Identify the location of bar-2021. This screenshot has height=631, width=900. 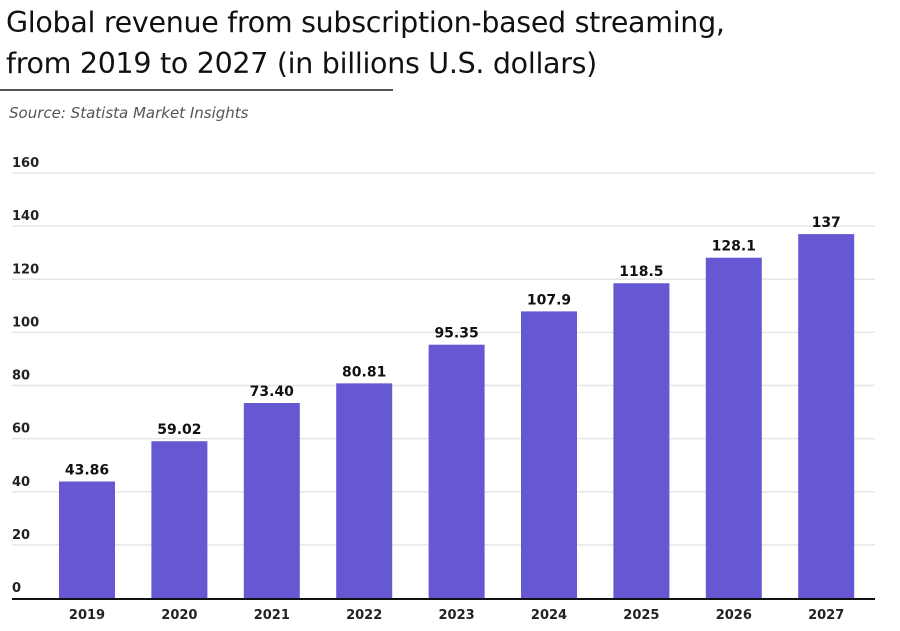
(271, 500).